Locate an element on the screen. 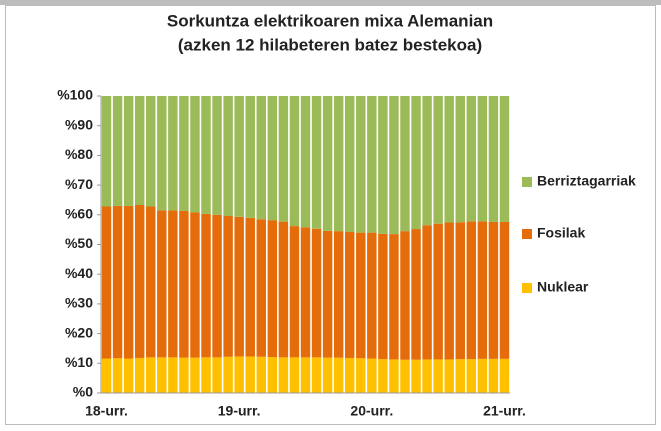  x-tick-label: 18-urr. is located at coordinates (106, 411).